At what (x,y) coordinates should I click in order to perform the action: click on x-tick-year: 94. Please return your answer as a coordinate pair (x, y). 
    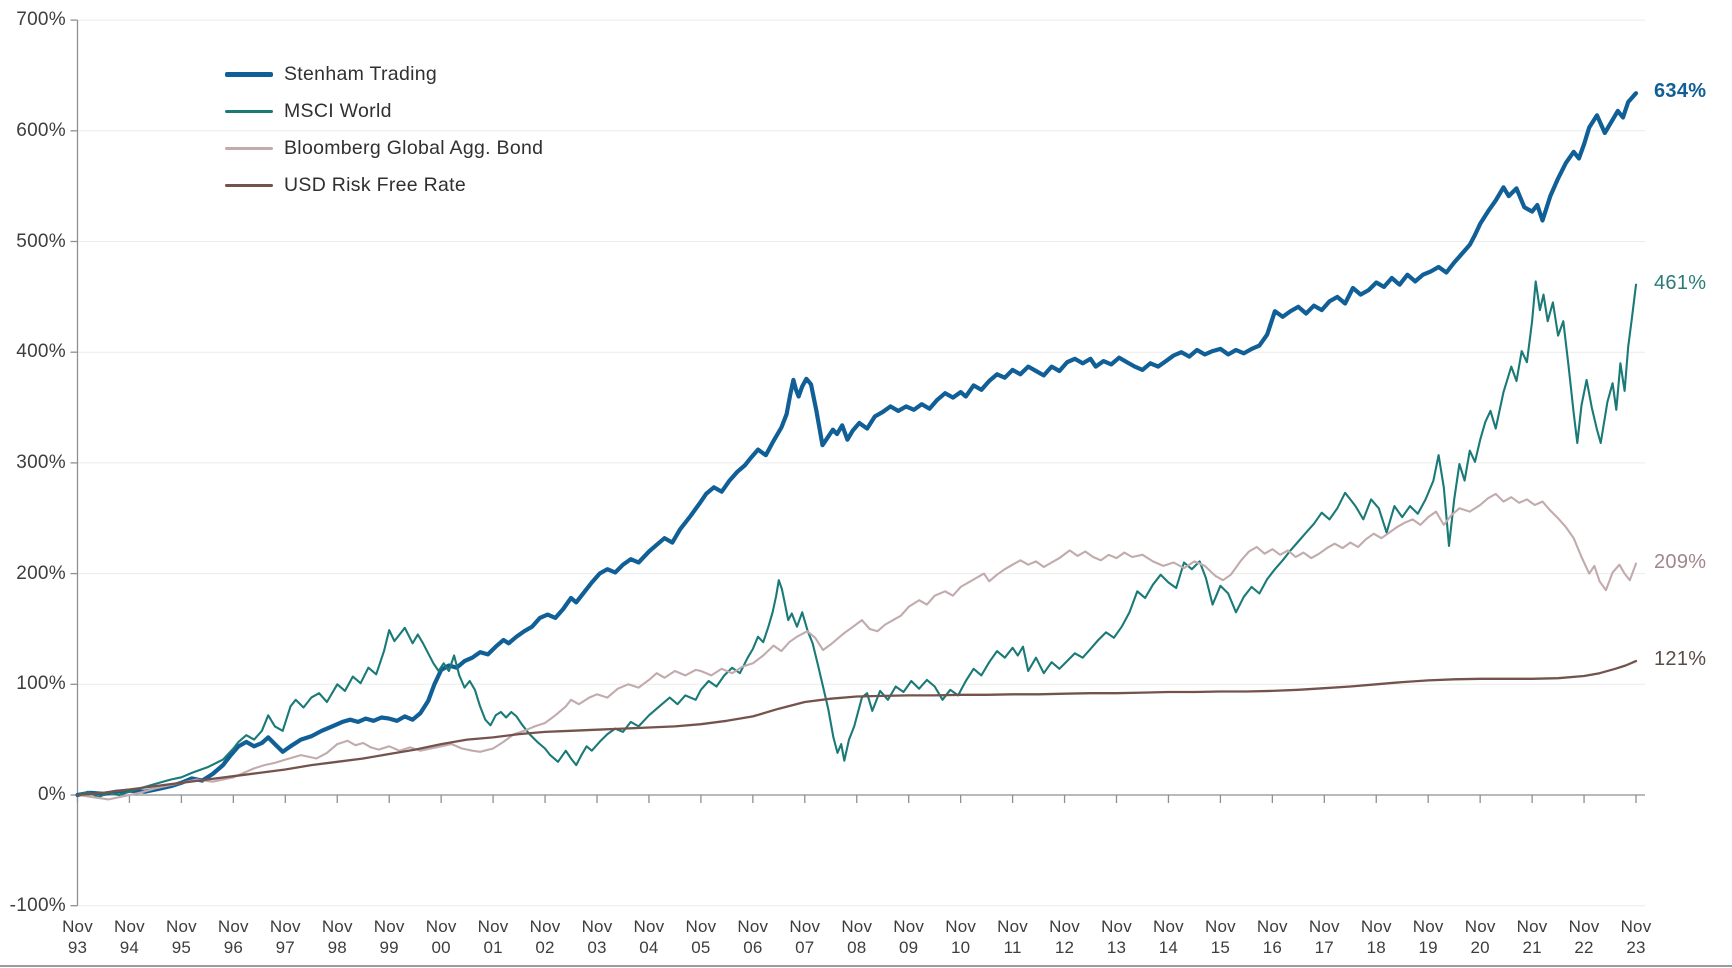
    Looking at the image, I should click on (129, 947).